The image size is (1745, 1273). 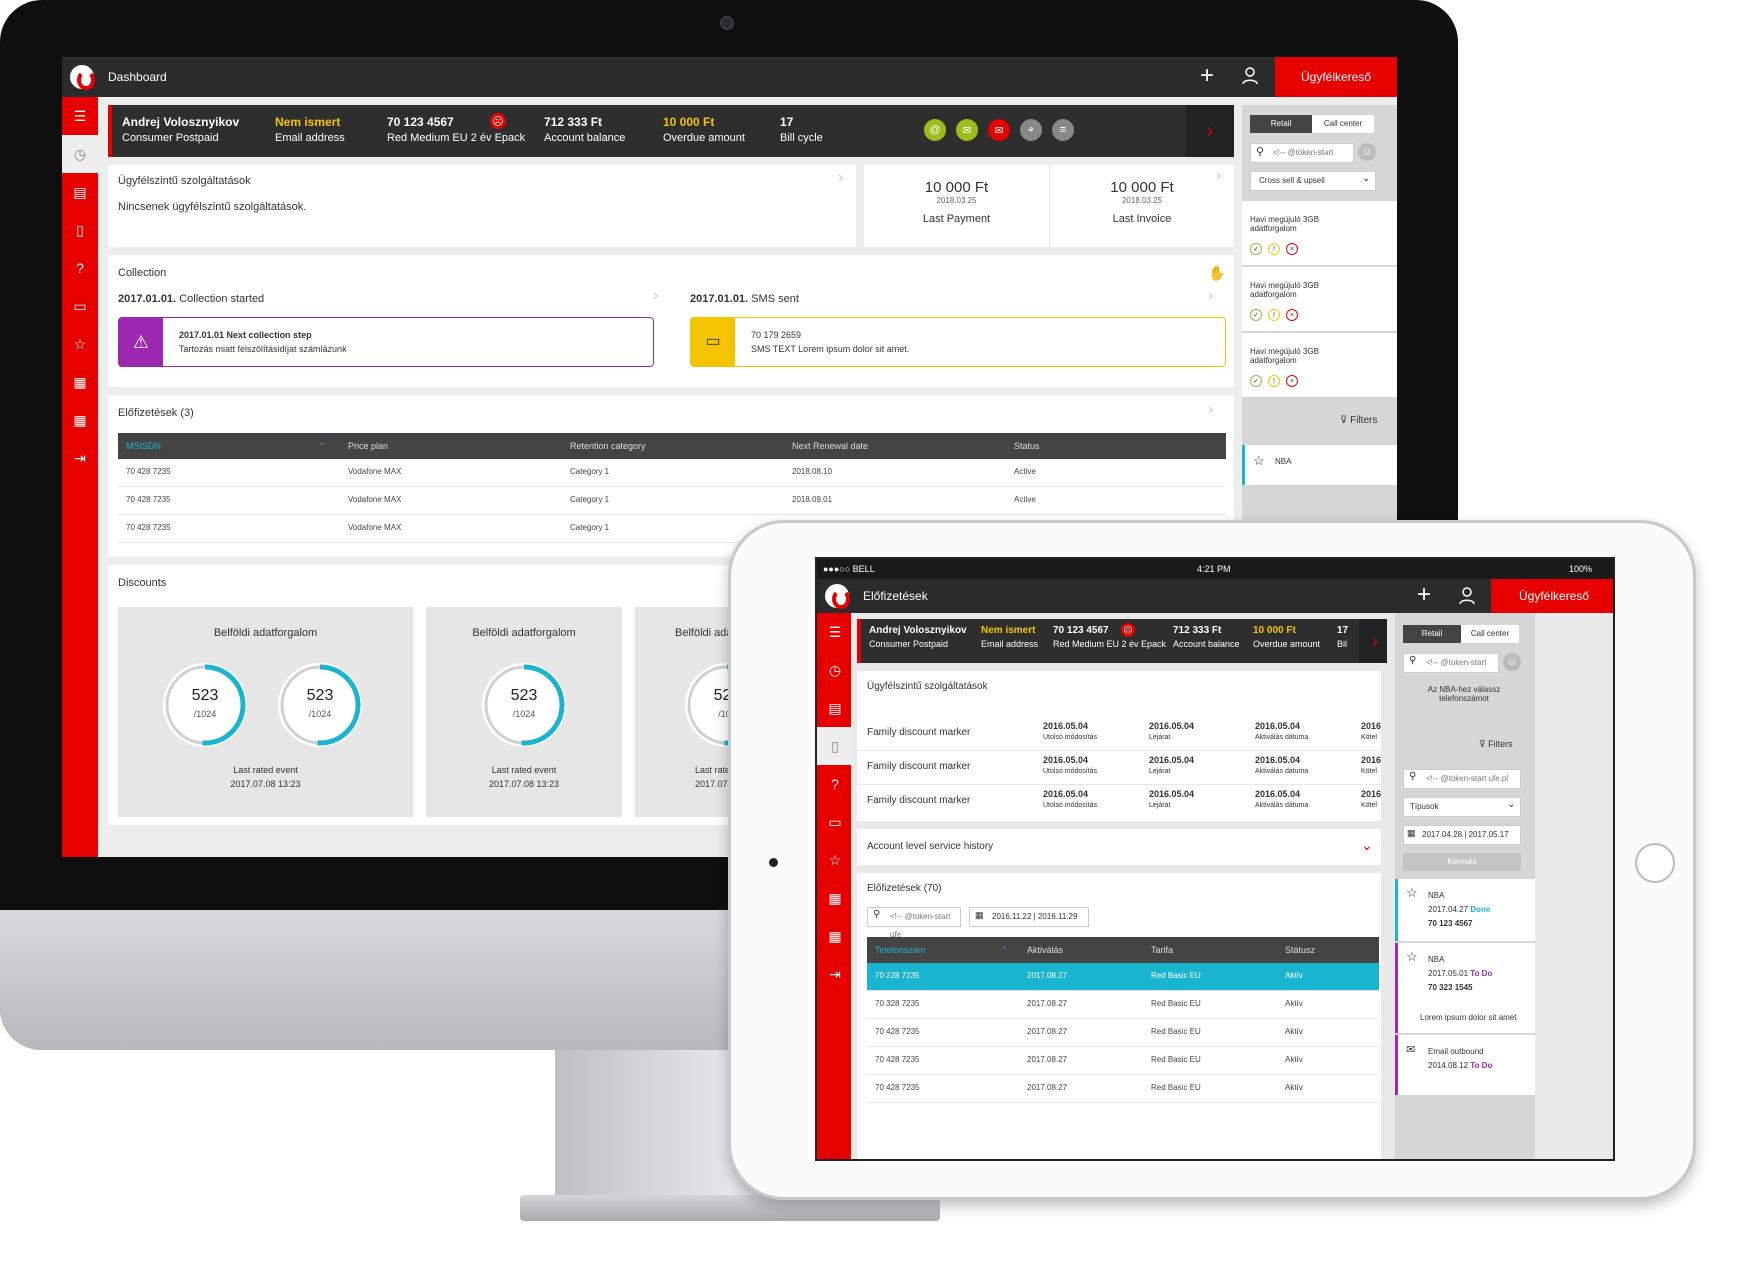 I want to click on column-tariff: Tarifa, so click(x=1162, y=950).